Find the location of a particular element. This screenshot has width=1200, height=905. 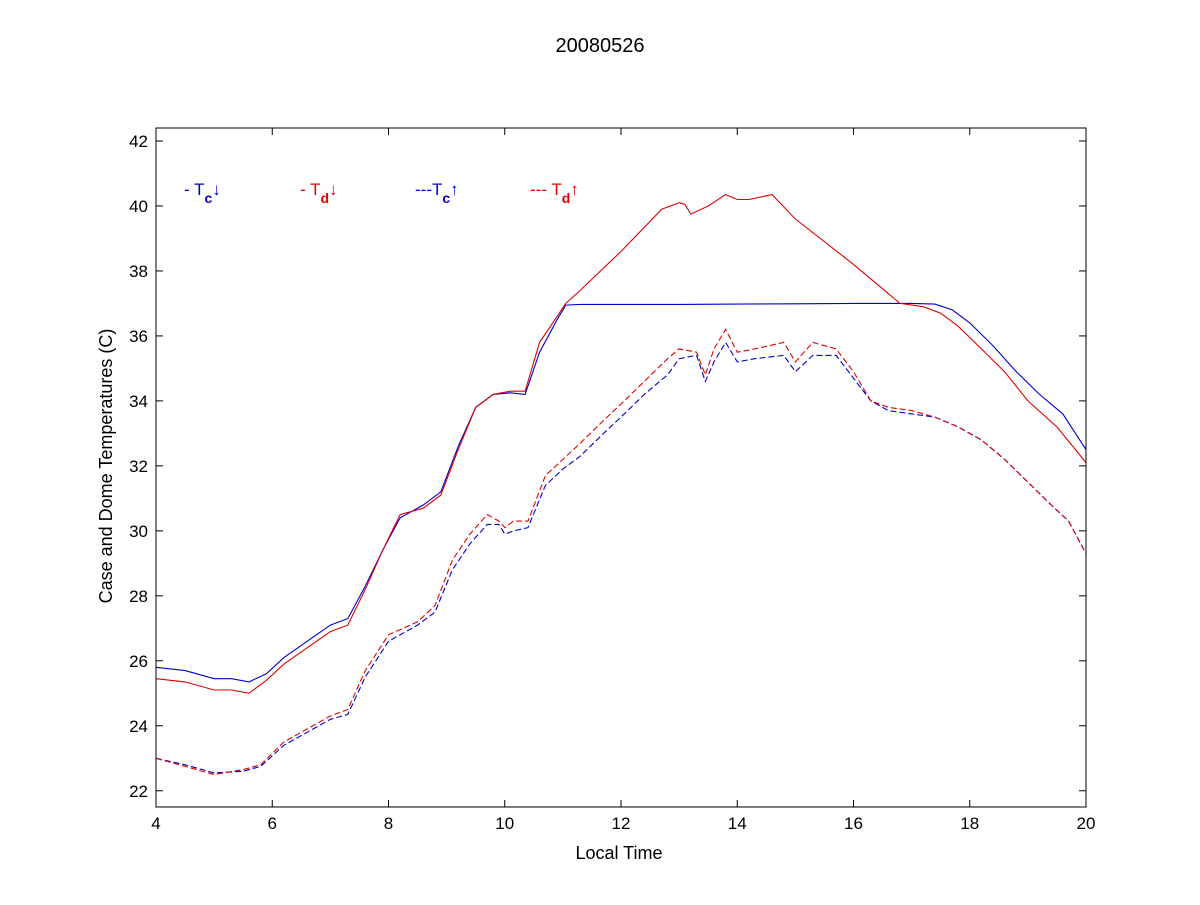

y-tick-label: 42 is located at coordinates (138, 141).